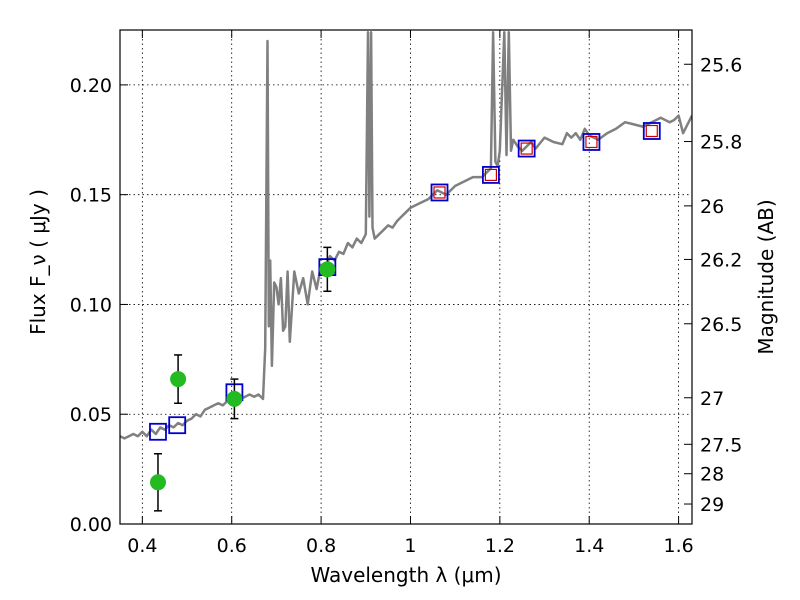  Describe the element at coordinates (410, 546) in the screenshot. I see `x-tick-label: 1` at that location.